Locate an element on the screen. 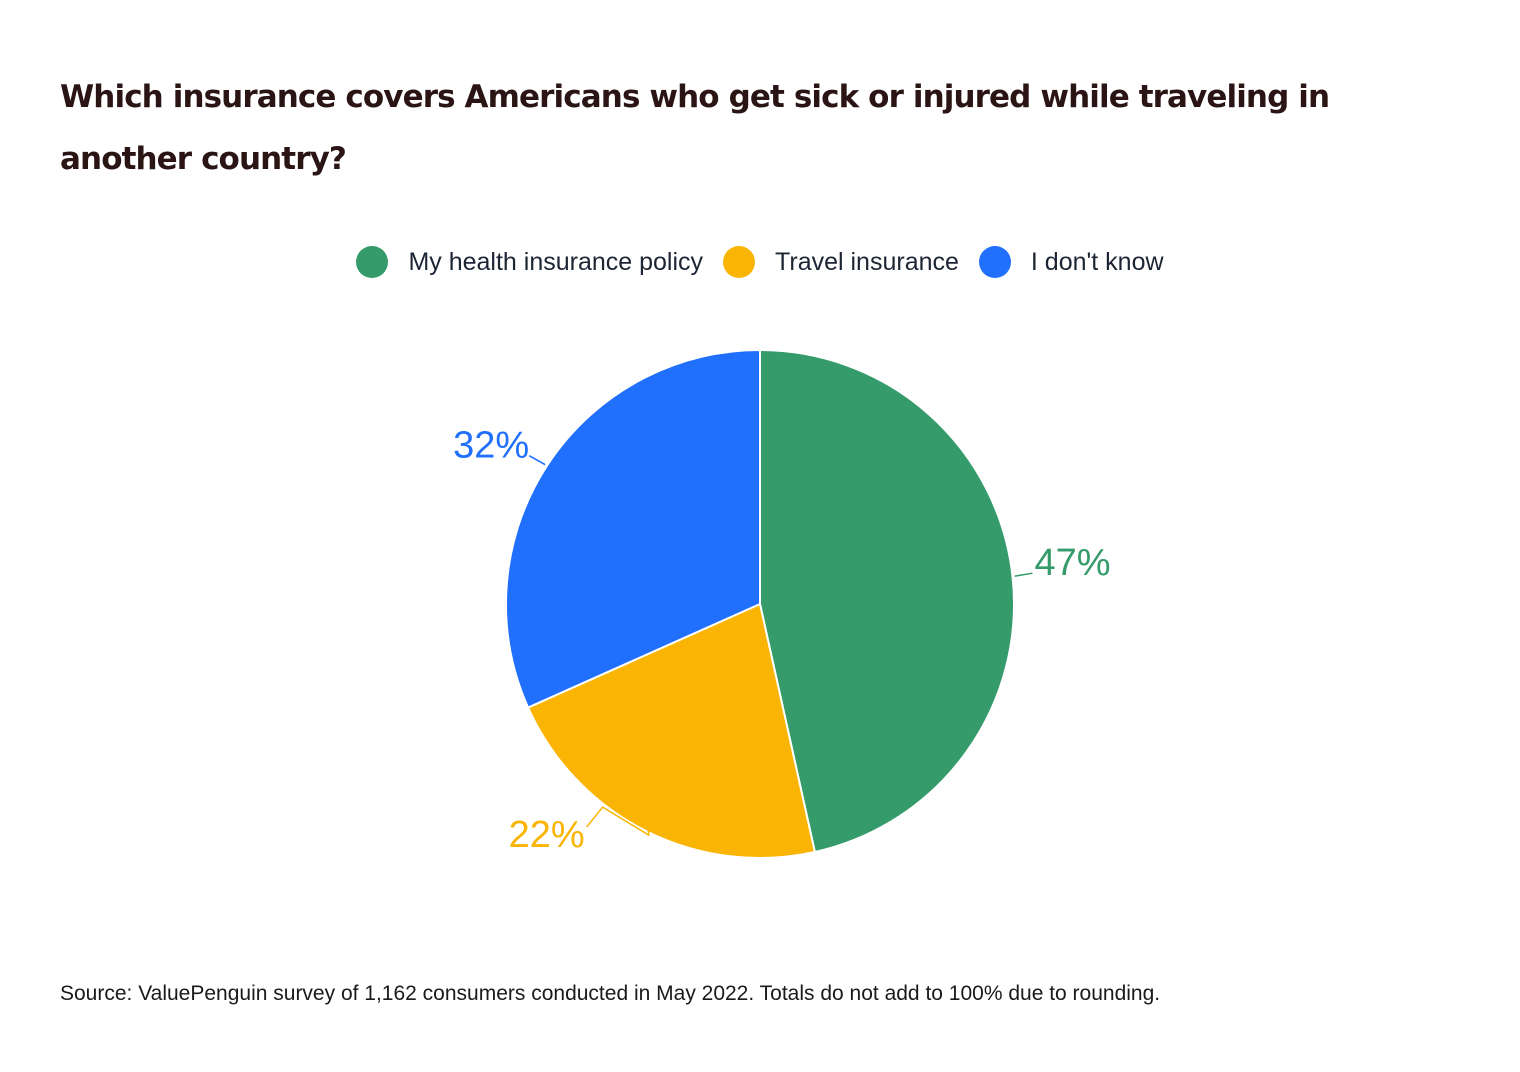  data-label-health-insurance: 47% is located at coordinates (1072, 563).